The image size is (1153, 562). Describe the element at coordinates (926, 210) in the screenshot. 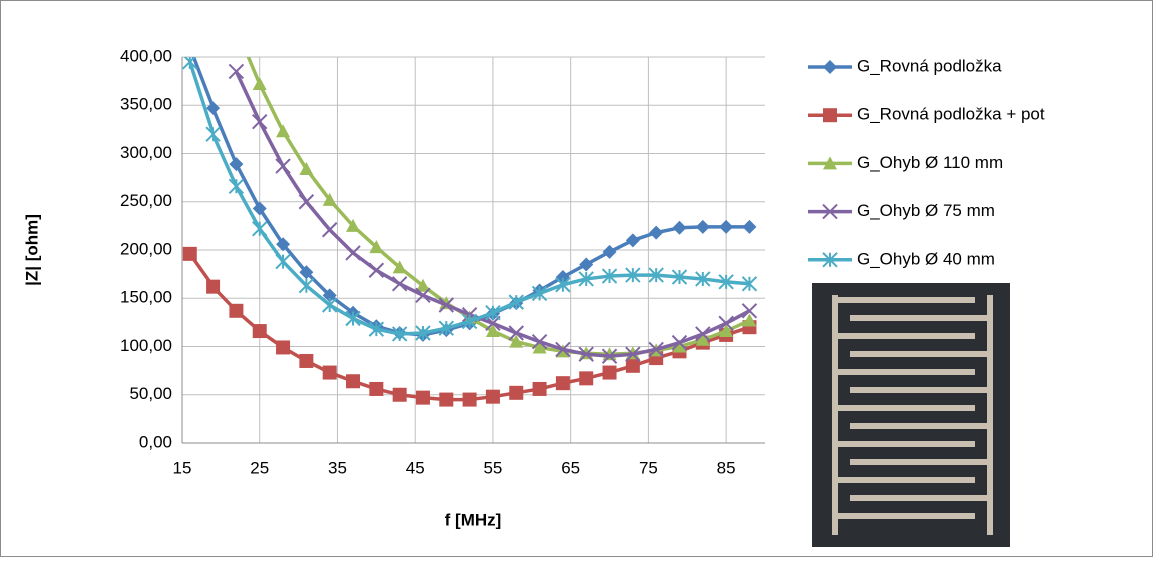

I see `legend-label: G_Ohyb Ø 75 mm` at that location.